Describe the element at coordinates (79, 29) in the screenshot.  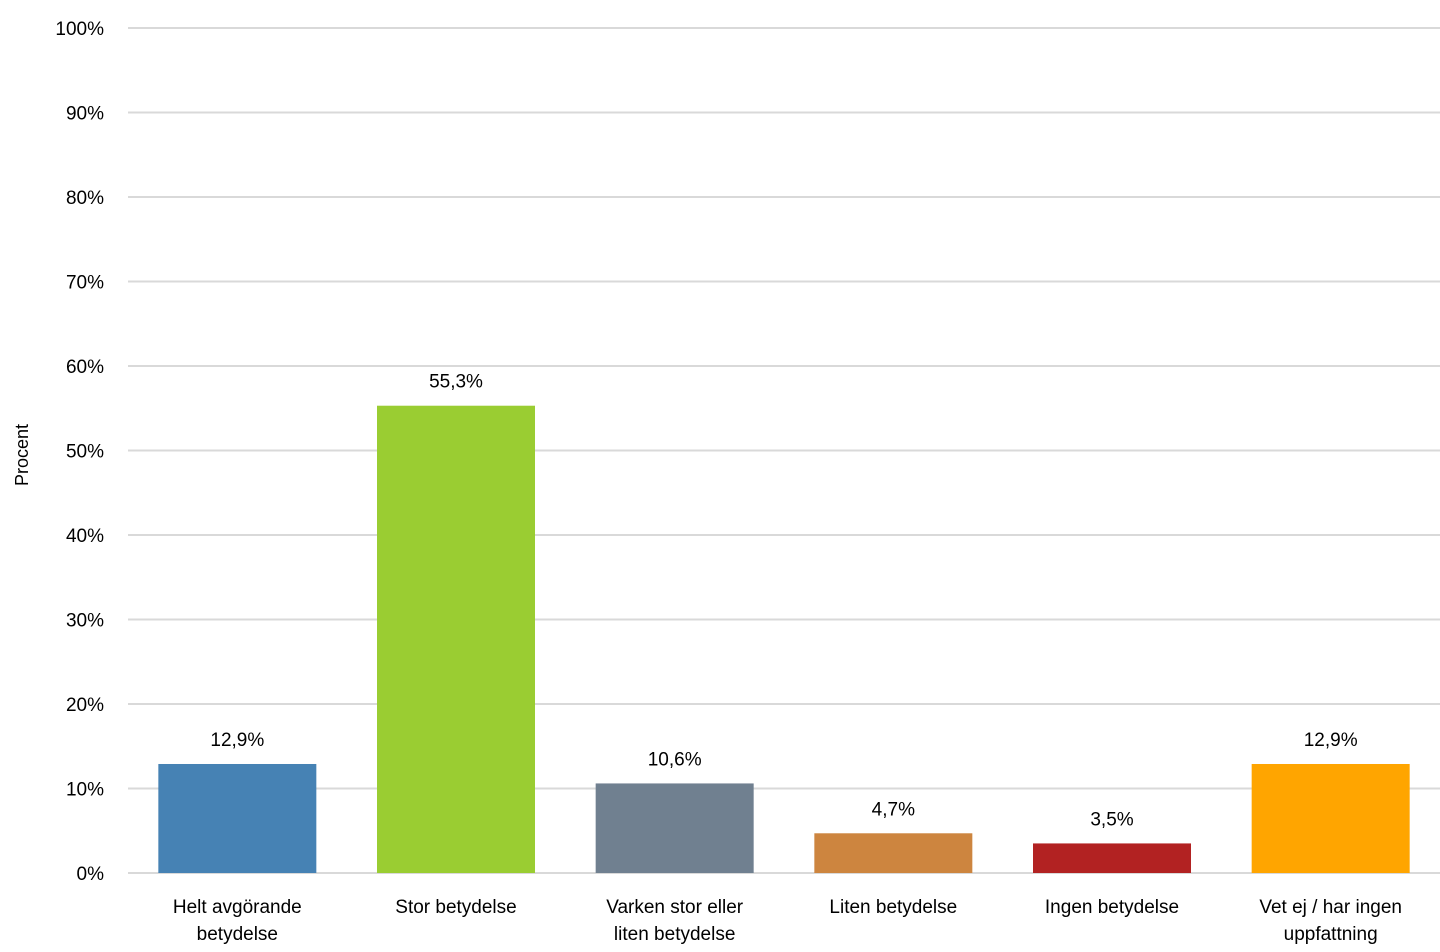
I see `y-tick-label: 100%` at that location.